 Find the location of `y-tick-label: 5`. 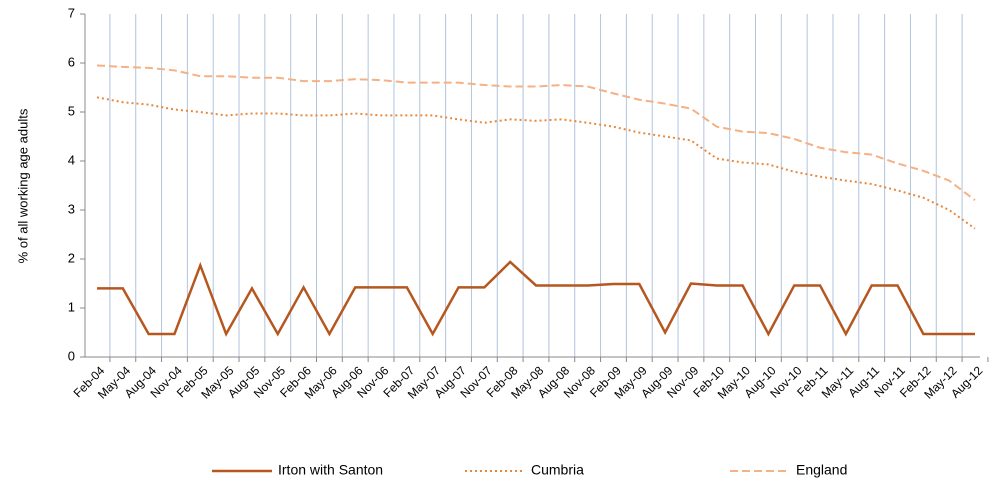

y-tick-label: 5 is located at coordinates (71, 110).